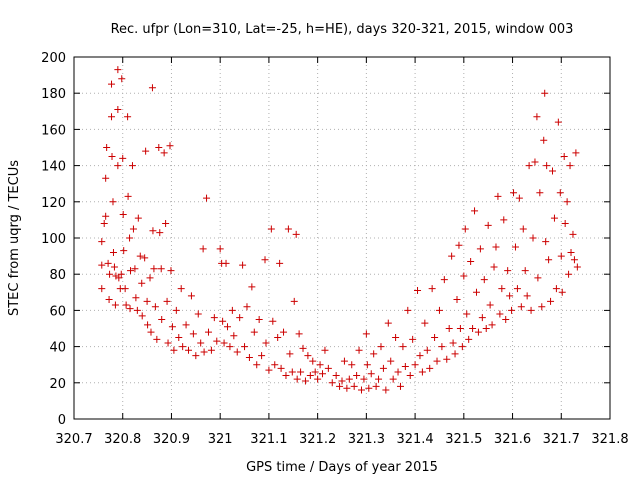 This screenshot has height=480, width=640. What do you see at coordinates (53, 130) in the screenshot?
I see `y-tick-label: 160` at bounding box center [53, 130].